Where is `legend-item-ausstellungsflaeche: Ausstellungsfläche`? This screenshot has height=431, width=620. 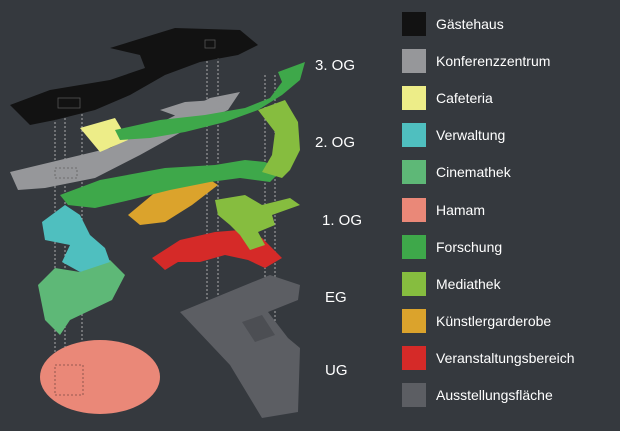 legend-item-ausstellungsflaeche: Ausstellungsfläche is located at coordinates (509, 396).